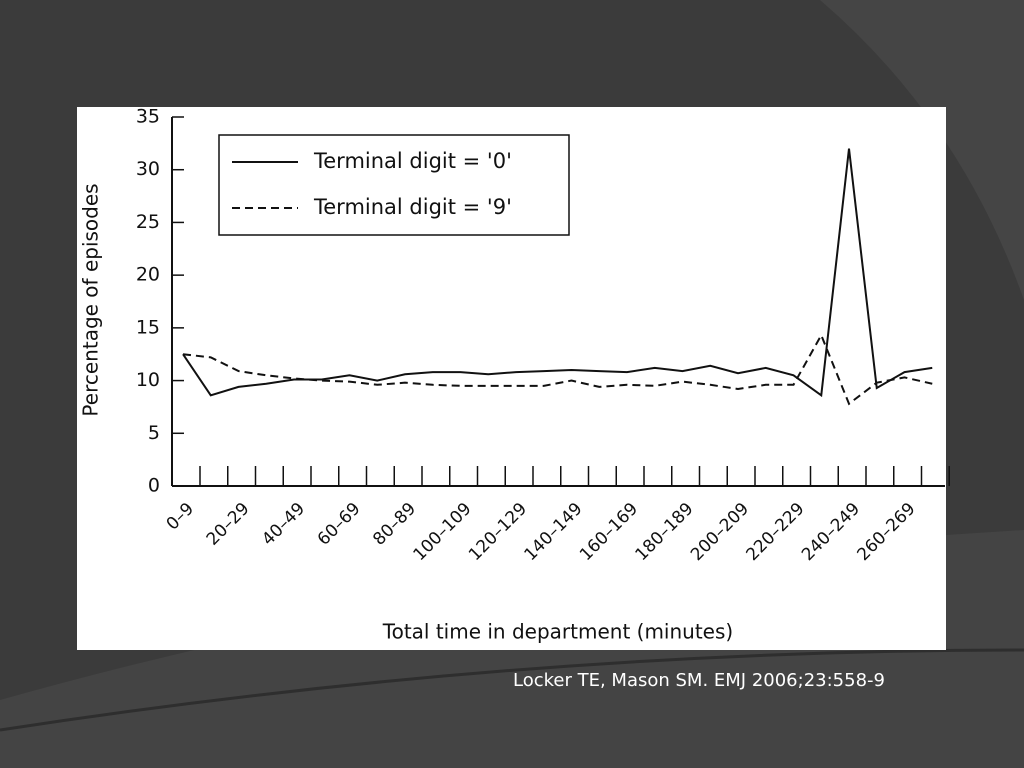 The image size is (1024, 768). What do you see at coordinates (148, 169) in the screenshot?
I see `y-tick-label: 30` at bounding box center [148, 169].